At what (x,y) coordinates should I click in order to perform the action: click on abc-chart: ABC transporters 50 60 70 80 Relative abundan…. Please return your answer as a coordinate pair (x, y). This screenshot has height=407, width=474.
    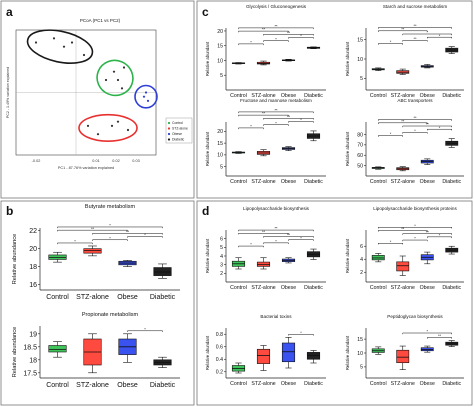
    Looking at the image, I should click on (404, 141).